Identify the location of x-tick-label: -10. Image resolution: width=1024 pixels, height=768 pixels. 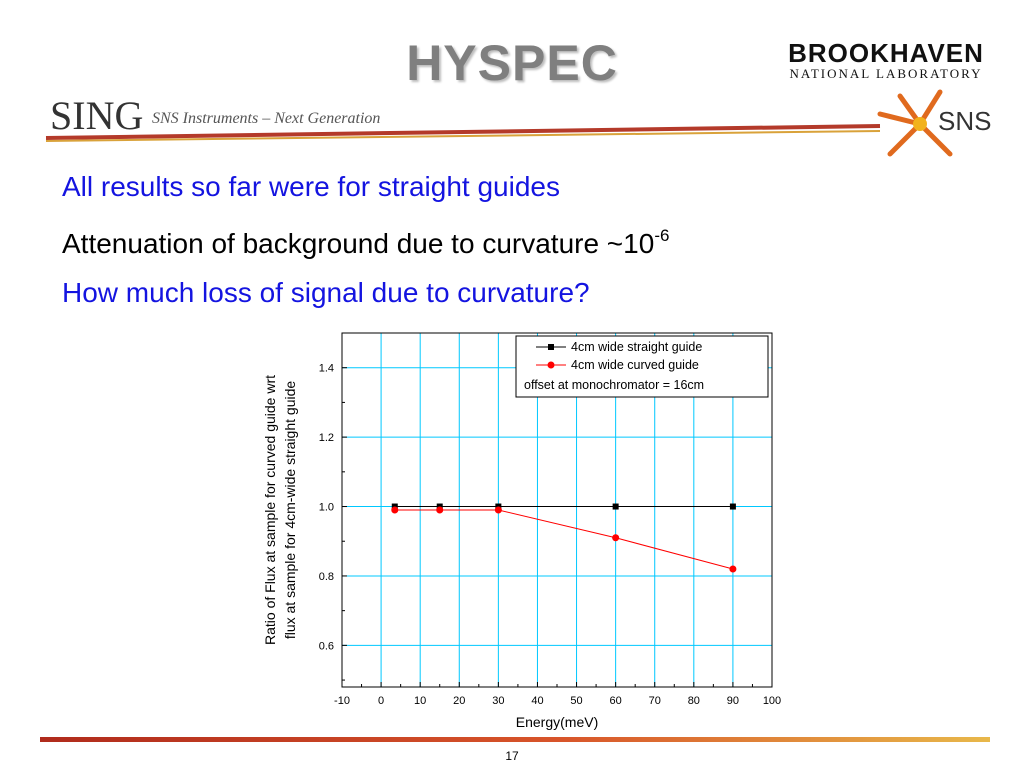
(342, 701).